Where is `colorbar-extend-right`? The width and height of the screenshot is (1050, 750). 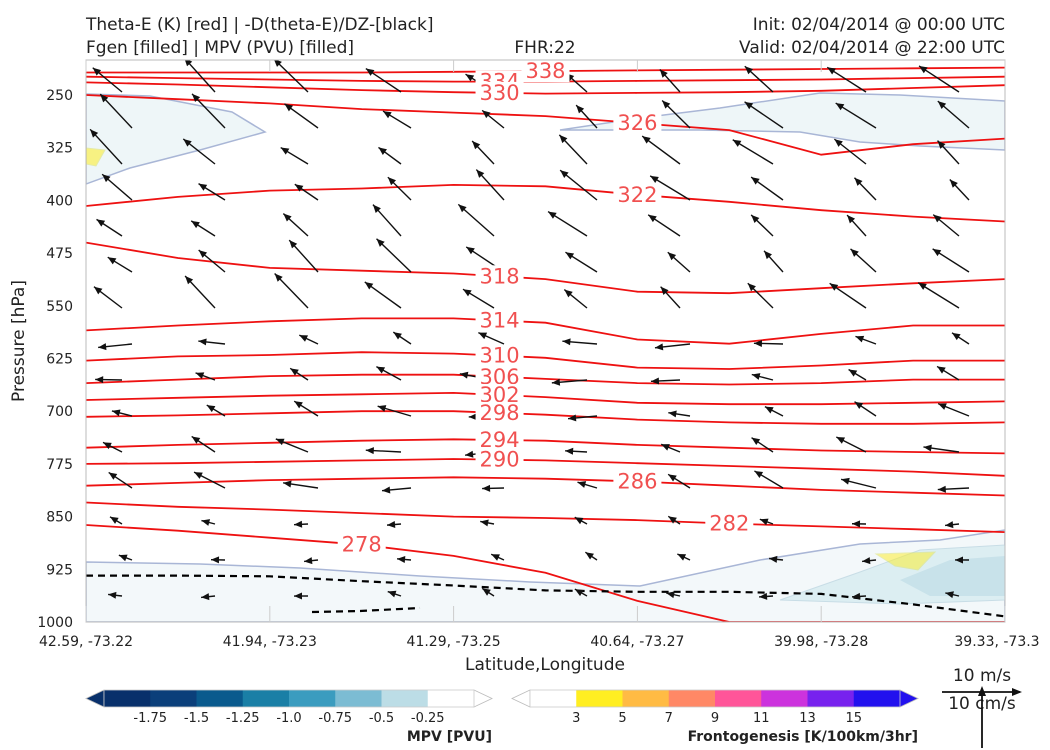 colorbar-extend-right is located at coordinates (483, 698).